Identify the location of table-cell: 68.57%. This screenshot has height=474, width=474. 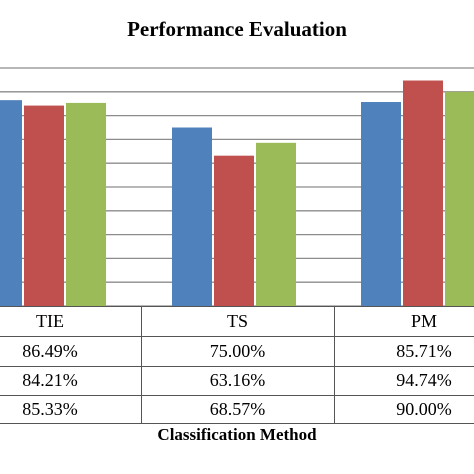
(237, 409).